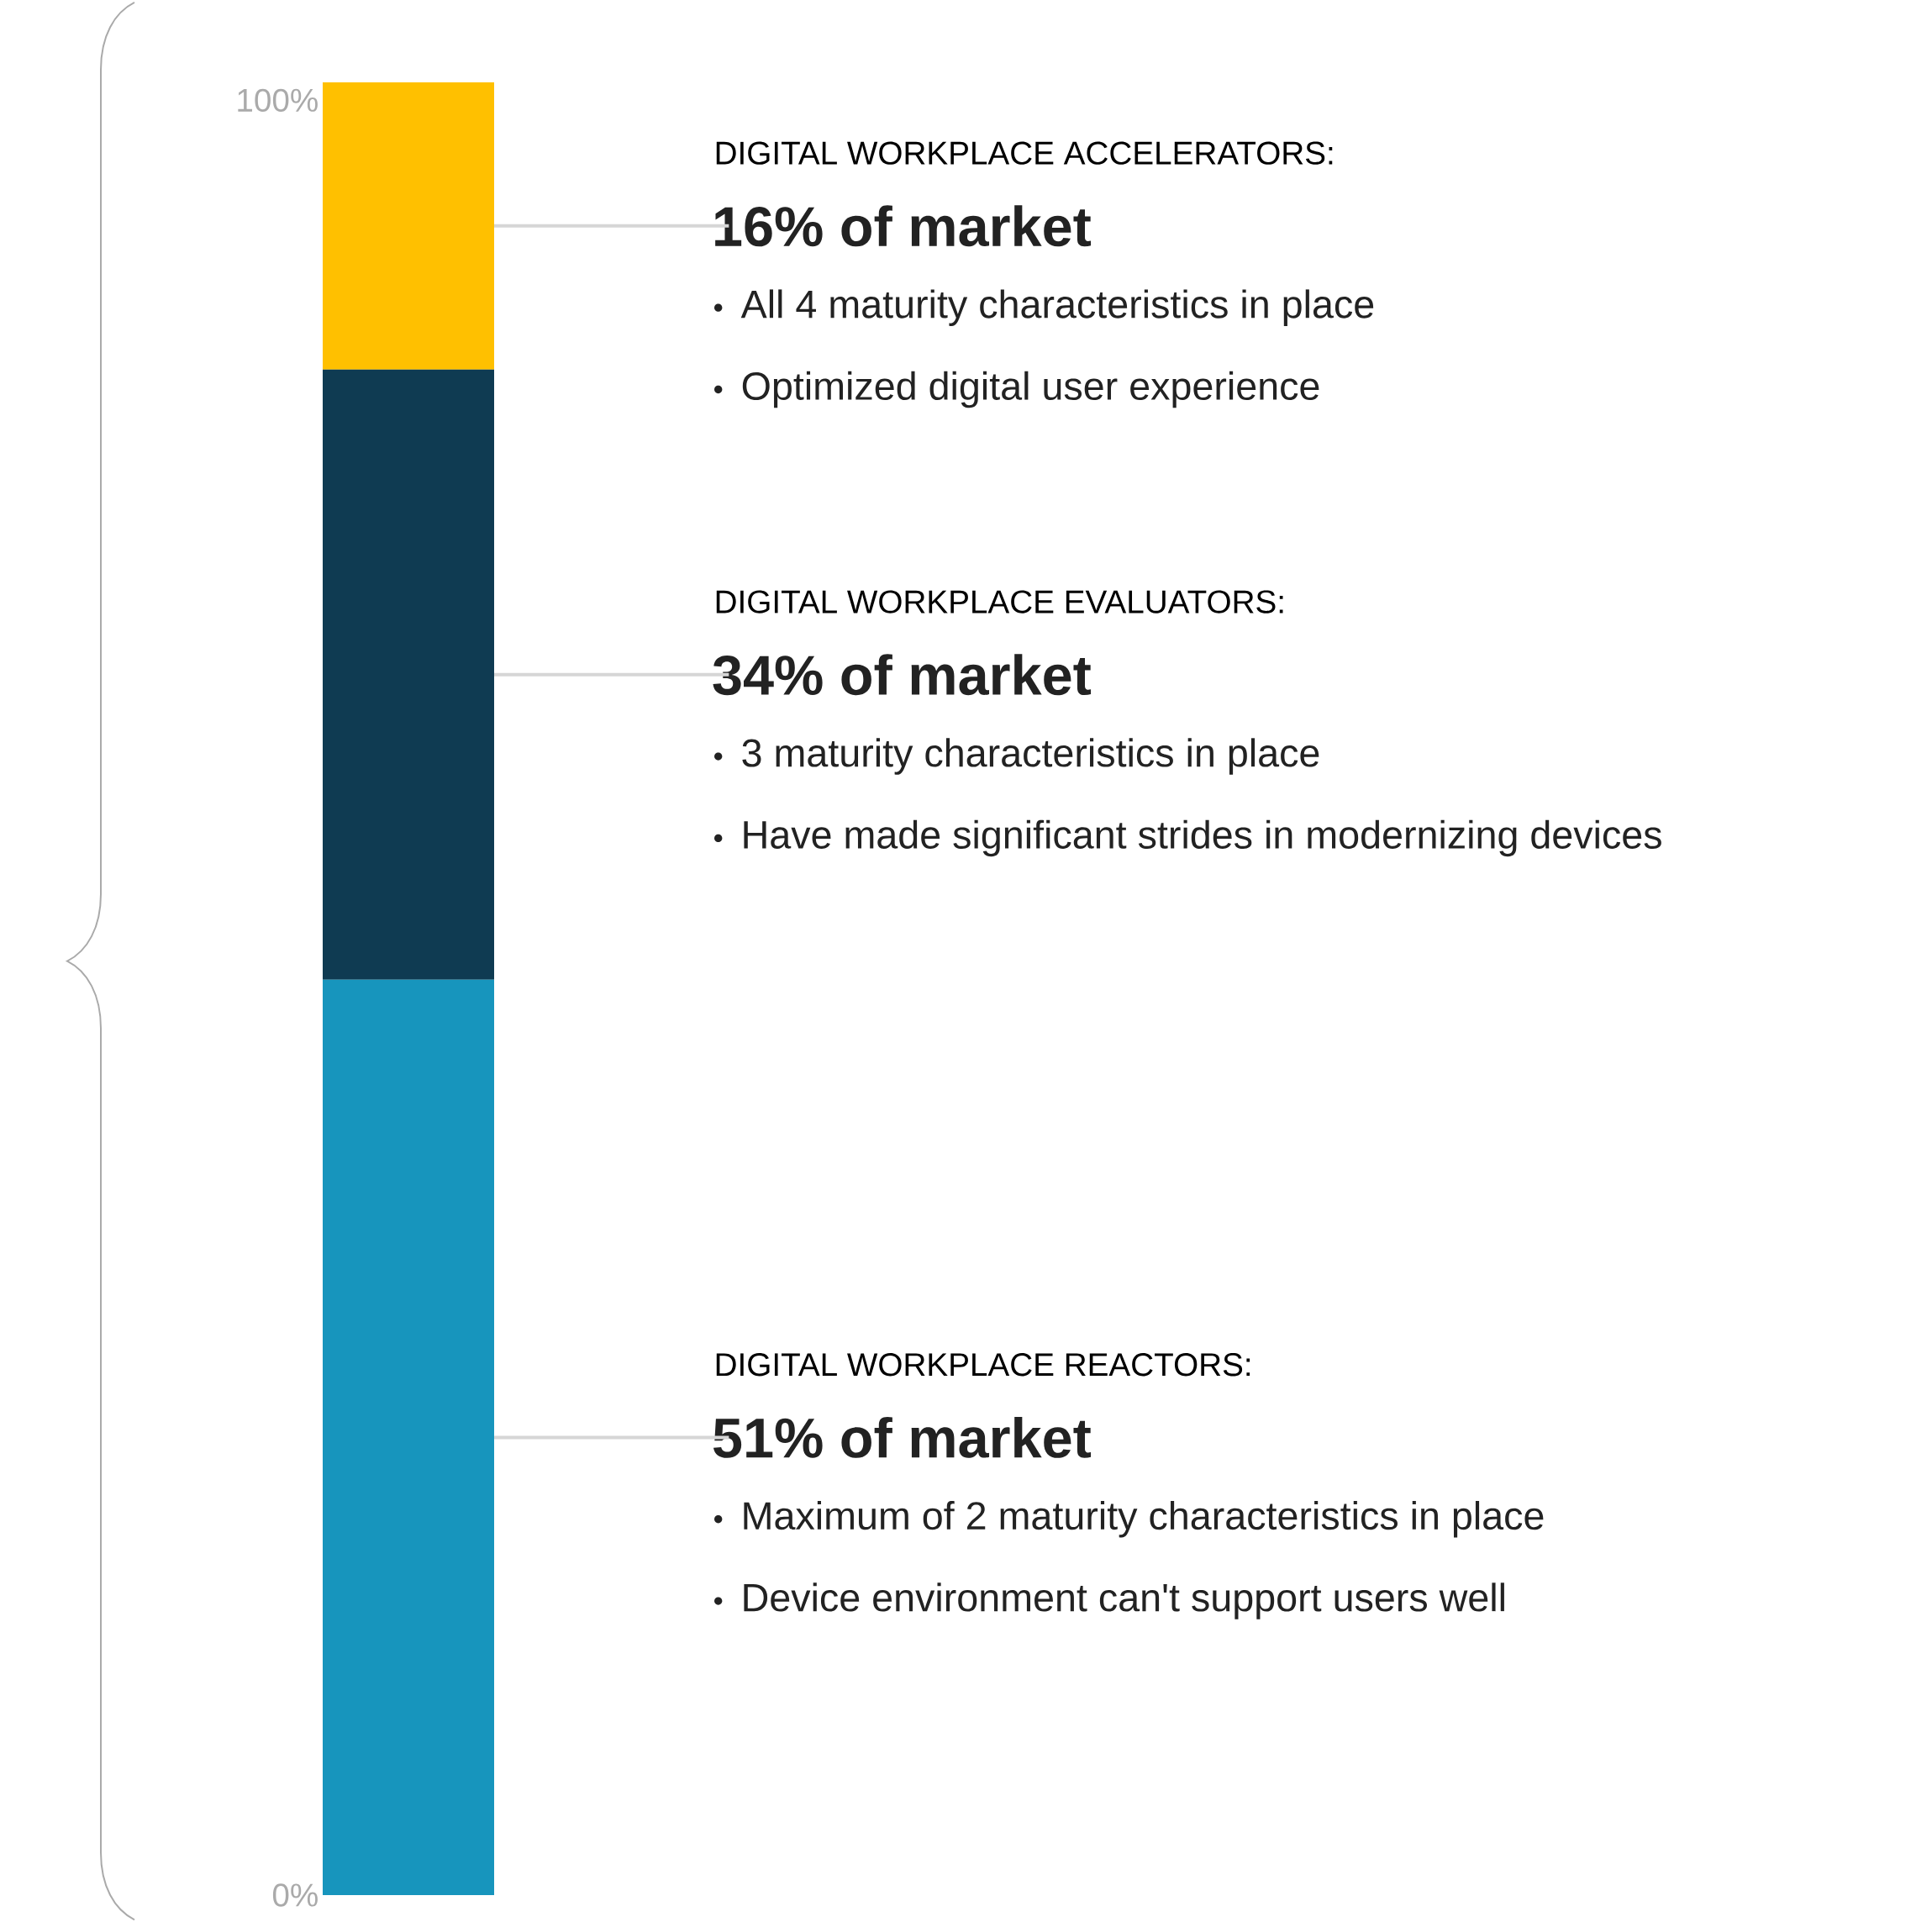 This screenshot has width=1932, height=1922. I want to click on text: Have made significant strides in modernizing devices, so click(1202, 838).